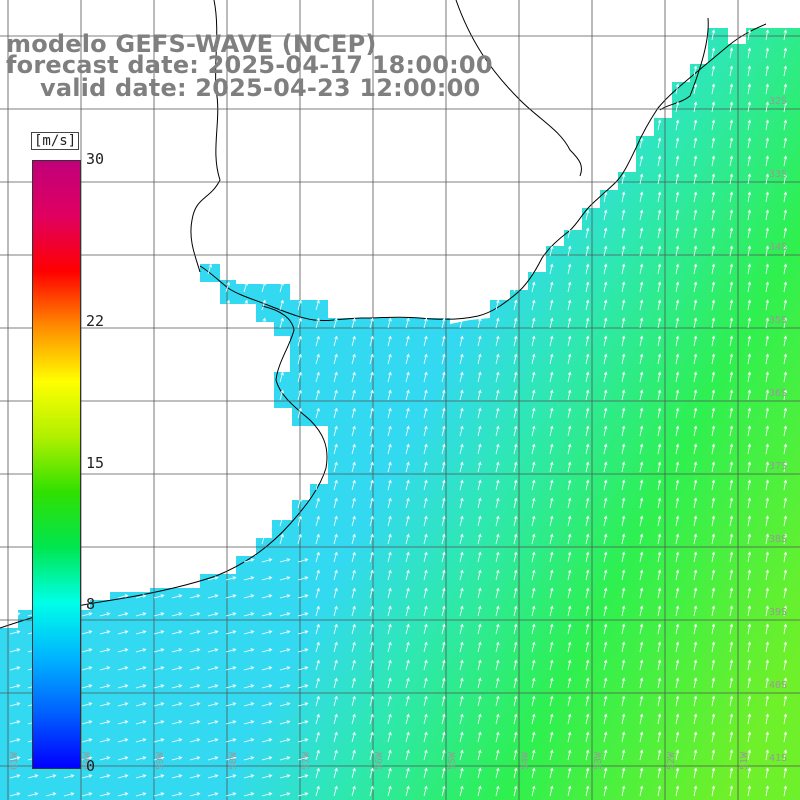  Describe the element at coordinates (233, 760) in the screenshot. I see `longitude-label: 58W` at that location.